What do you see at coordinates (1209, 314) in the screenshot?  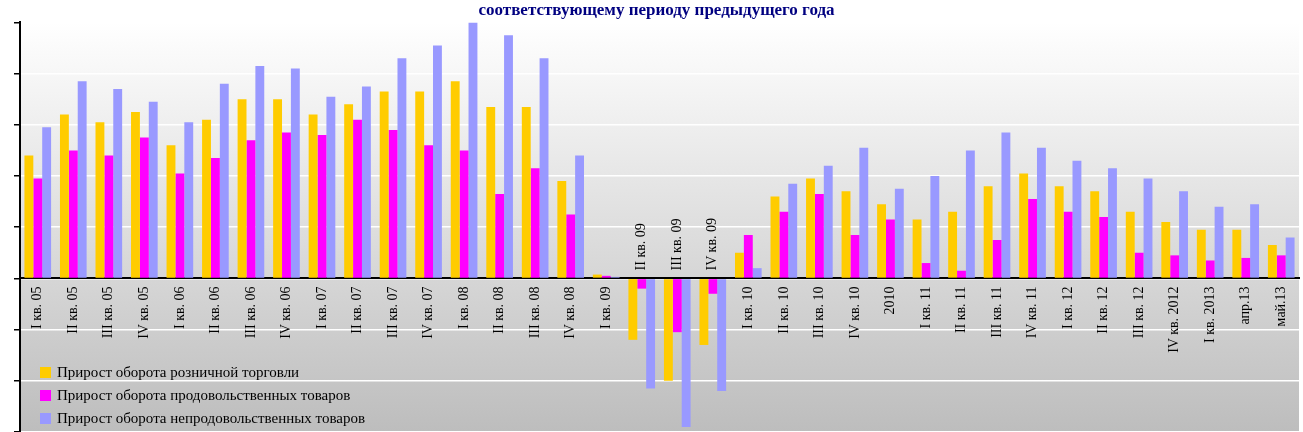 I see `x-tick-label: I кв. 2013` at bounding box center [1209, 314].